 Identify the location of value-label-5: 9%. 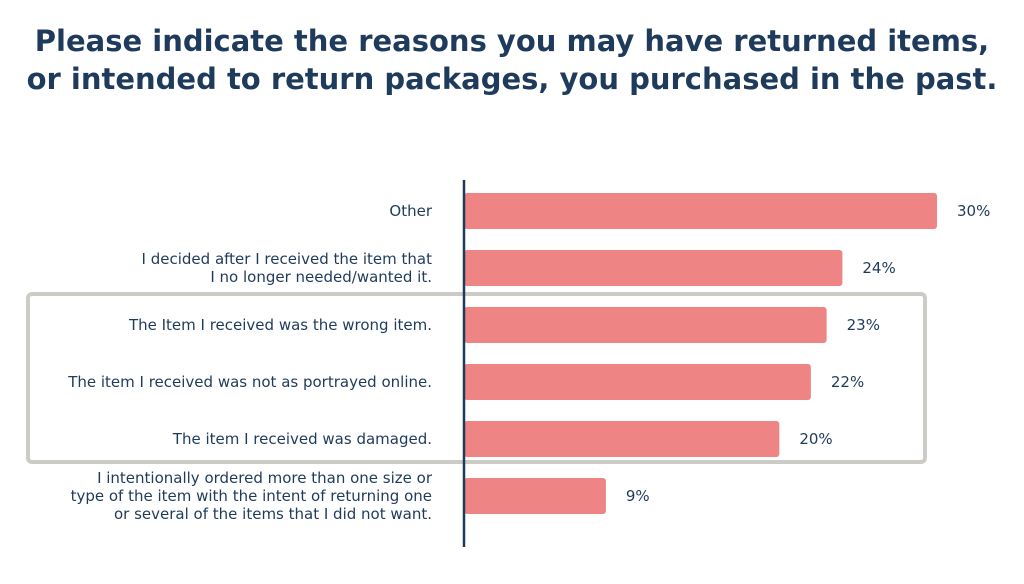
(638, 496).